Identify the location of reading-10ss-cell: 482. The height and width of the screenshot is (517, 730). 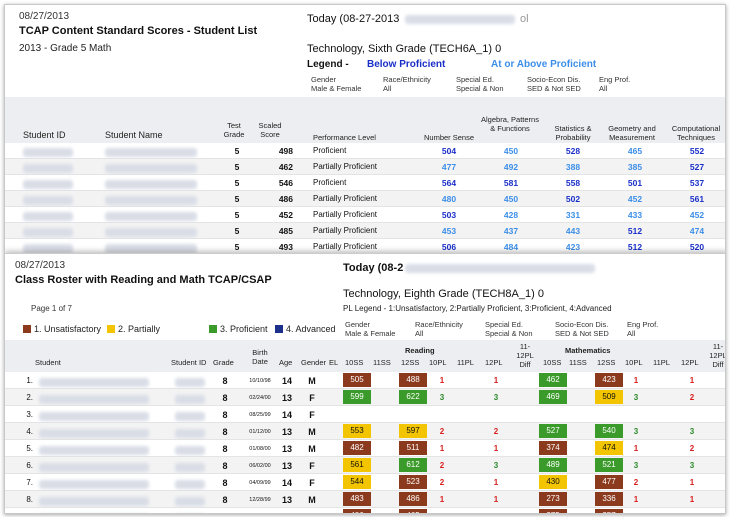
(357, 448).